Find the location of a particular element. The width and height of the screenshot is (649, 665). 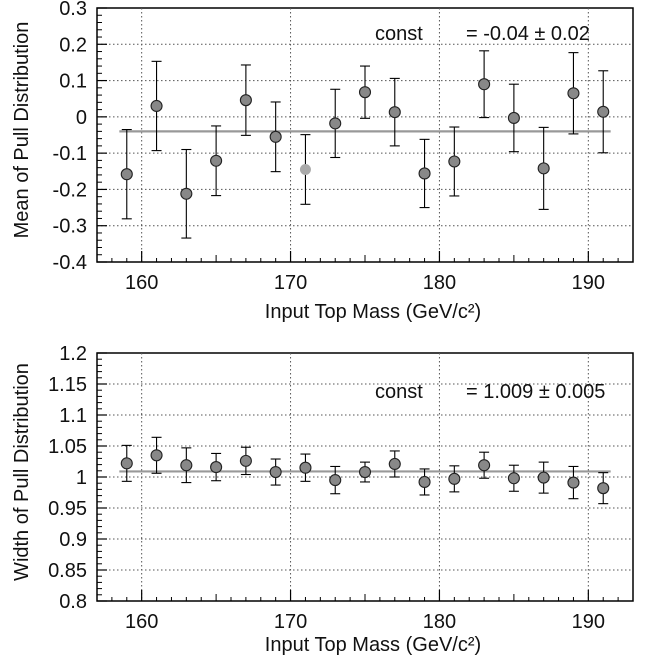

width-fit-const-label: const is located at coordinates (399, 392).